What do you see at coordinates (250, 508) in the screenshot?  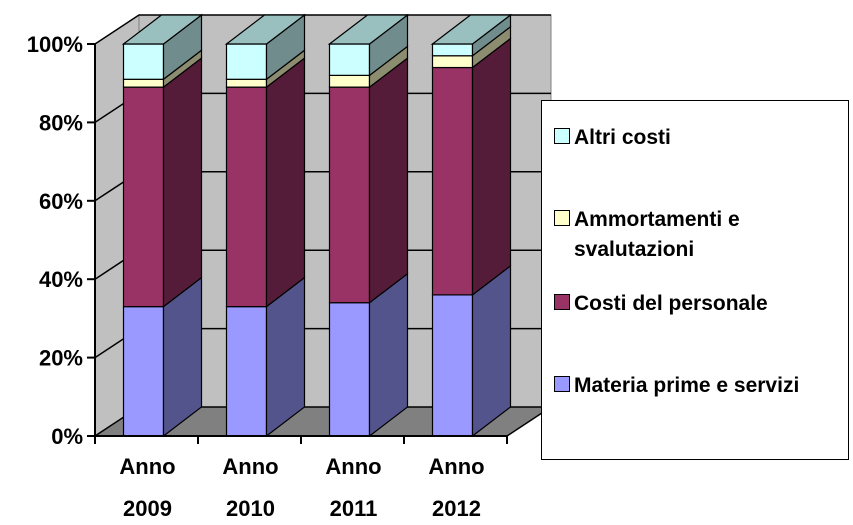 I see `x-tick-label: 2010` at bounding box center [250, 508].